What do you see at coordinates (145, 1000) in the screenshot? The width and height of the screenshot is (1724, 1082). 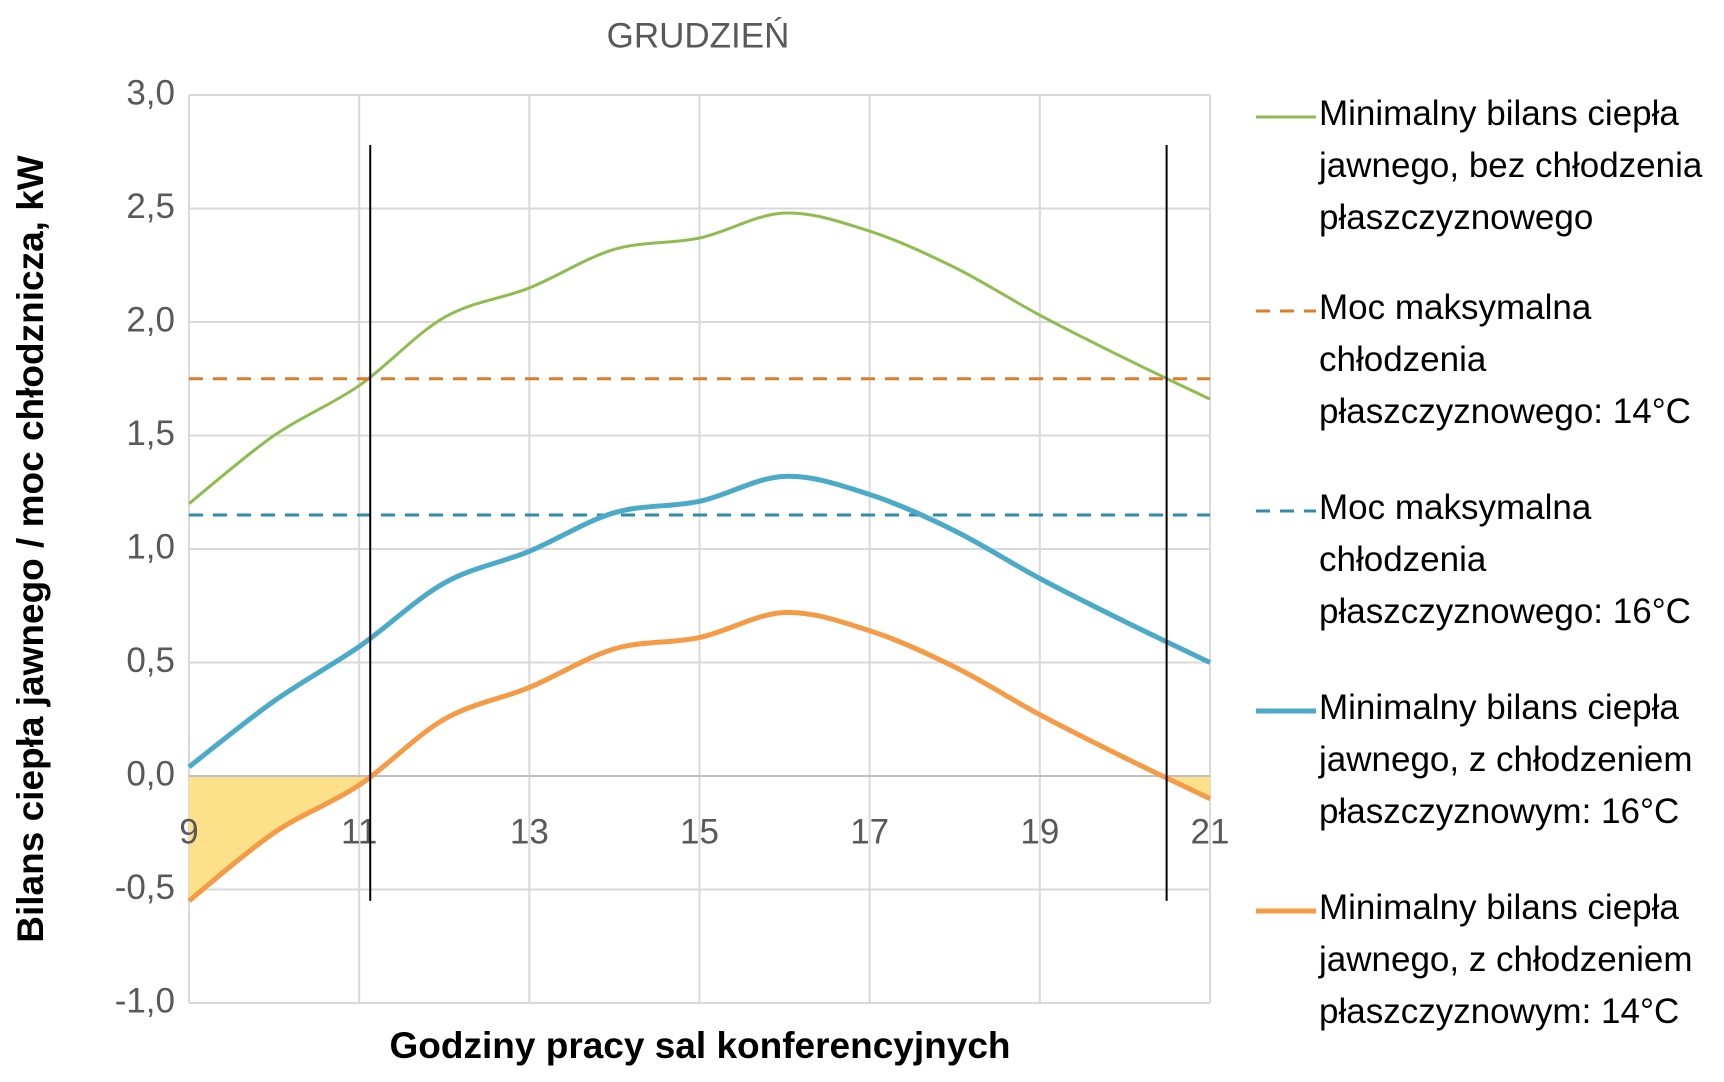 I see `y-tick-label: -1,0` at bounding box center [145, 1000].